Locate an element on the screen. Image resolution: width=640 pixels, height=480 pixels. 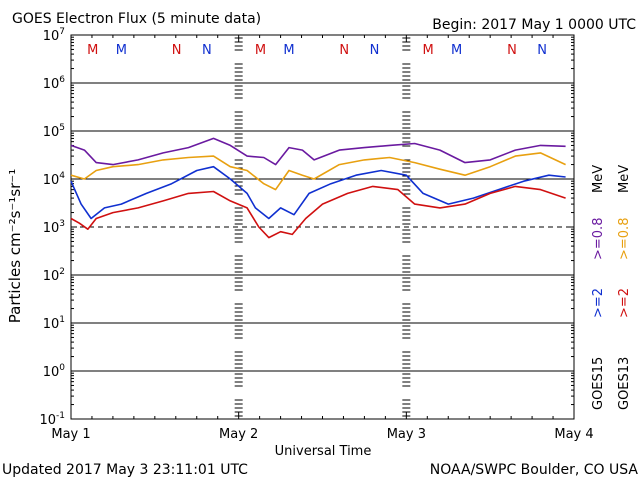
x-tick-label: May 2 is located at coordinates (238, 434).